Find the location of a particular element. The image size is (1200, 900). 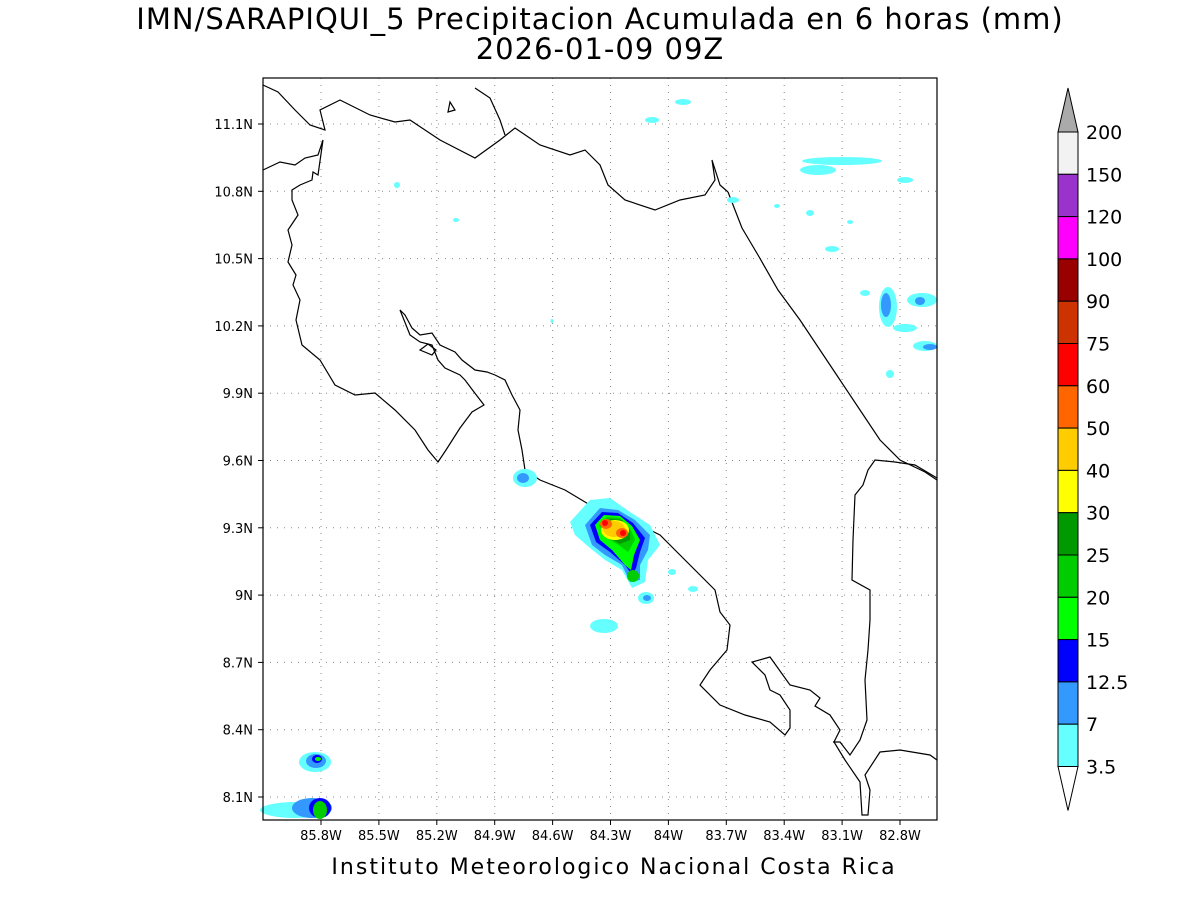

lat-tick-label: 10.5N is located at coordinates (233, 260).